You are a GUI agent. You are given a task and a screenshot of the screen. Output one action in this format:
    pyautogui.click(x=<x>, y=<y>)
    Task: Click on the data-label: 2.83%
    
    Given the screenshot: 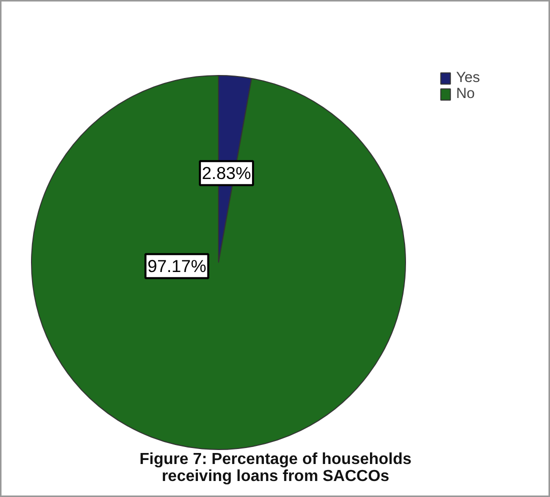 What is the action you would take?
    pyautogui.click(x=227, y=173)
    